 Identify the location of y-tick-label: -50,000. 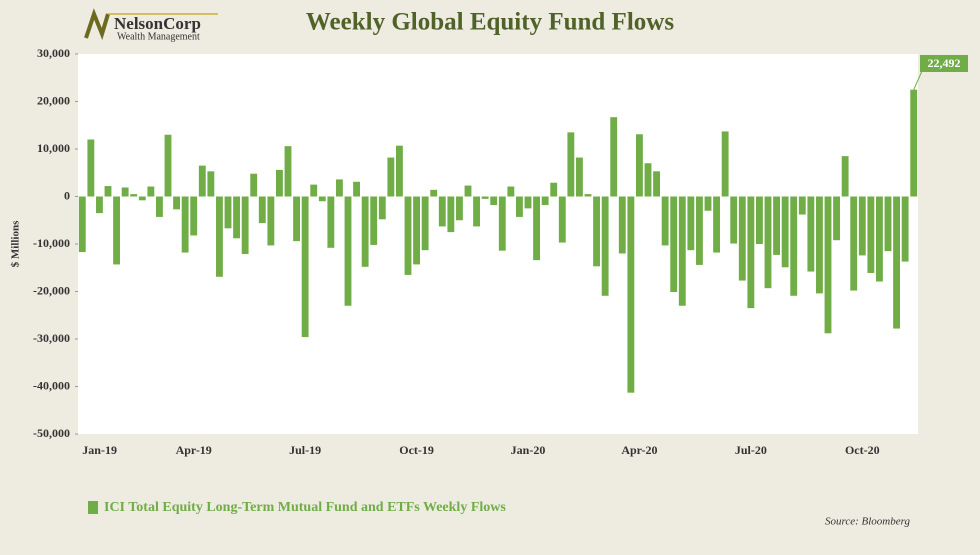
(51, 433).